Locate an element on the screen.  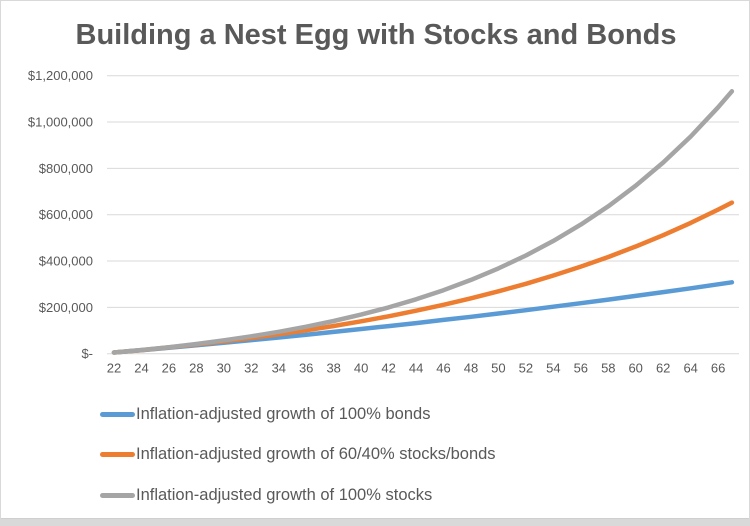
x-tick-label: 58 is located at coordinates (608, 368).